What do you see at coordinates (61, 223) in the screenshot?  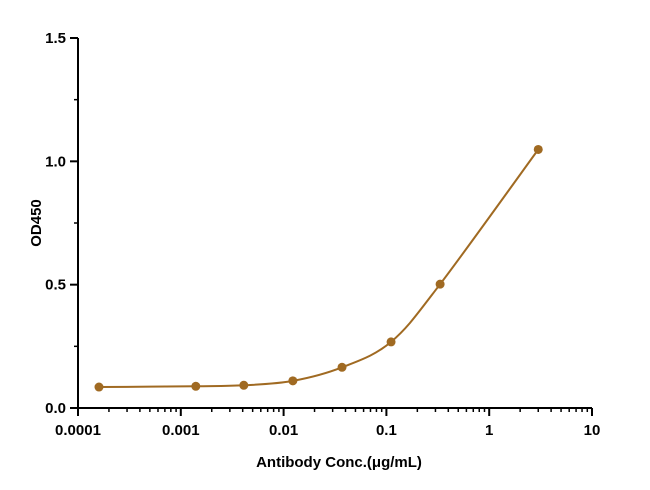 I see `y-axis-ticks: 0.0 0.5 1.0 1.5` at bounding box center [61, 223].